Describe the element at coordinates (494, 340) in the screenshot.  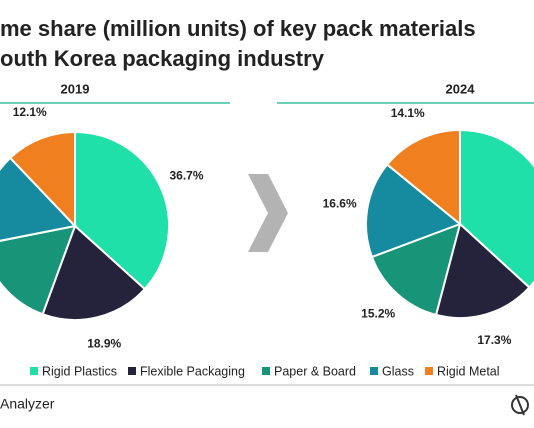
I see `value-label: 17.3%` at that location.